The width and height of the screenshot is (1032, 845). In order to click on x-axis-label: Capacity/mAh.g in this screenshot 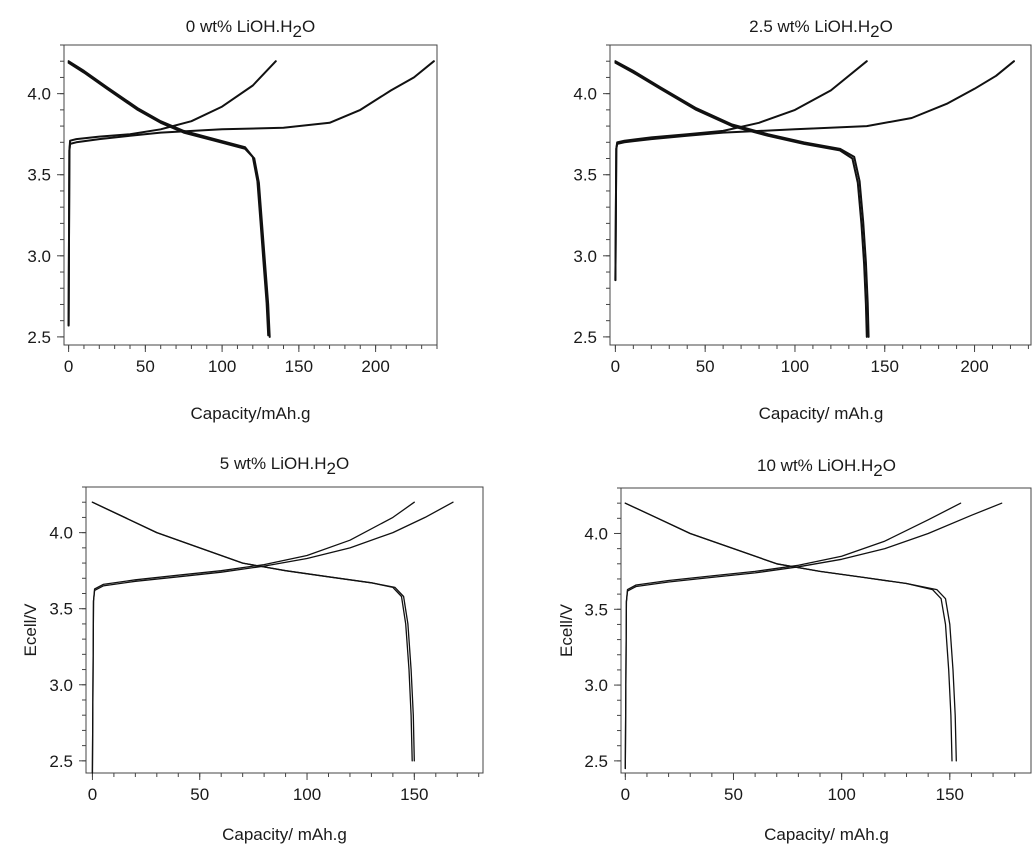, I will do `click(251, 413)`.